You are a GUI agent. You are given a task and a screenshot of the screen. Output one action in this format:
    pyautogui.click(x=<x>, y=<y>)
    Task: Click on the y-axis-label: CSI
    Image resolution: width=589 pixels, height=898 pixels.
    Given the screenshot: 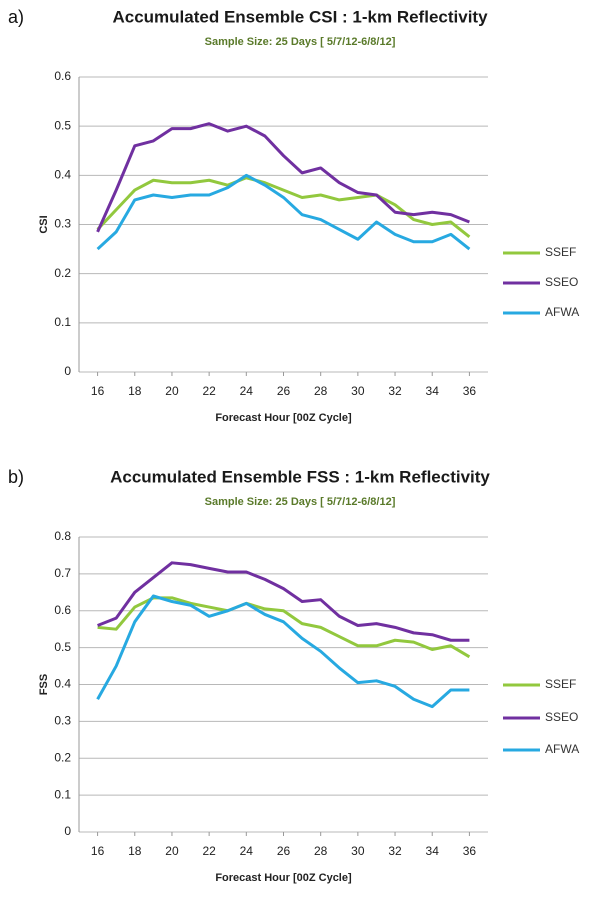 What is the action you would take?
    pyautogui.click(x=44, y=224)
    